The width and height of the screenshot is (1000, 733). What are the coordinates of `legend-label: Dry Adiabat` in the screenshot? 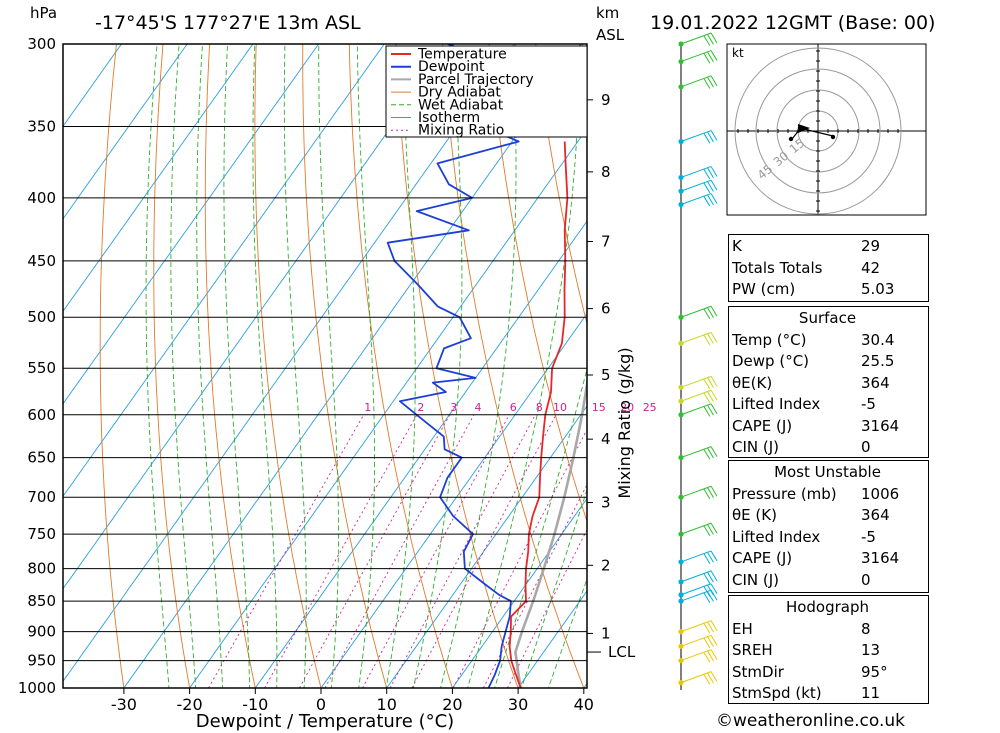 It's located at (459, 93).